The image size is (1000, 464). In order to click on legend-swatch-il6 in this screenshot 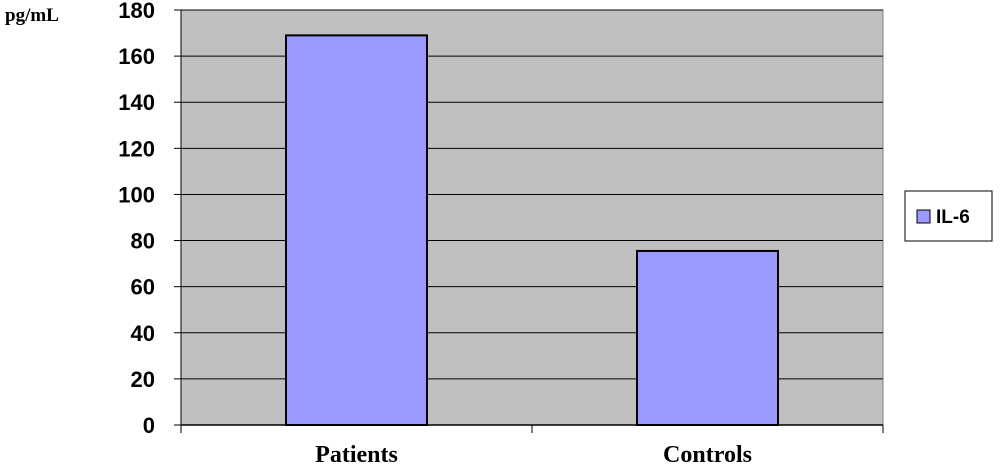, I will do `click(923, 216)`.